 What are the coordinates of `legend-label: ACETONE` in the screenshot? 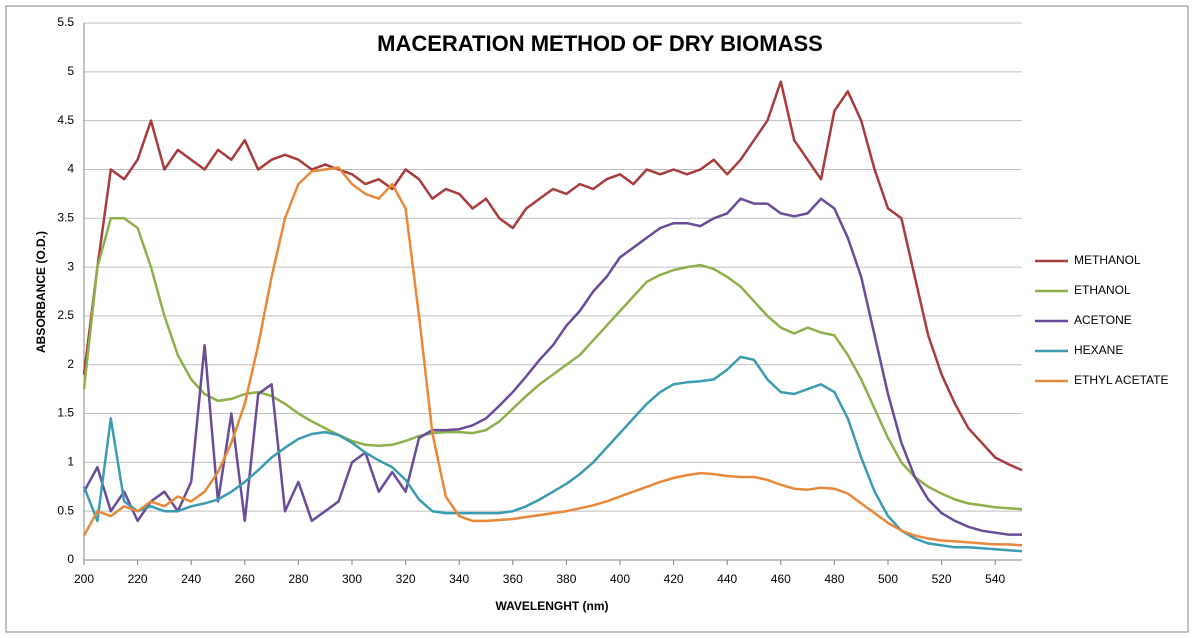 It's located at (1103, 320).